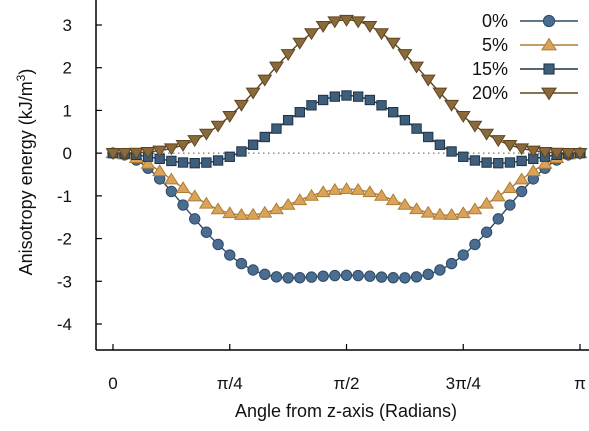  What do you see at coordinates (64, 281) in the screenshot?
I see `y-tick-label: -3` at bounding box center [64, 281].